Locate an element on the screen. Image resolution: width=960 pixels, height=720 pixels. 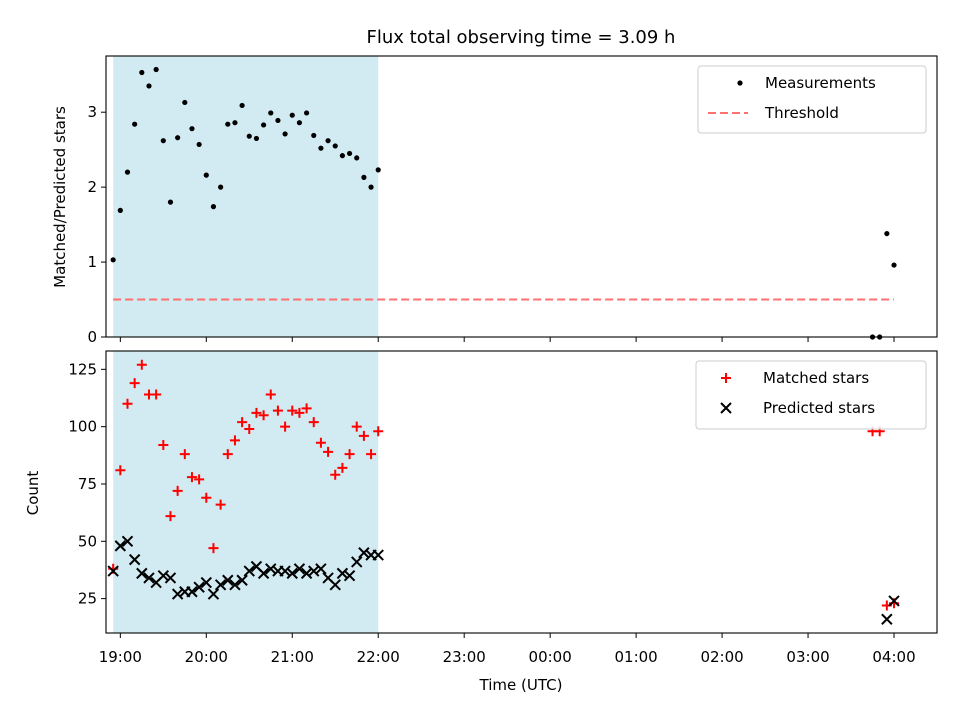
y-tick-label: 125 is located at coordinates (82, 369).